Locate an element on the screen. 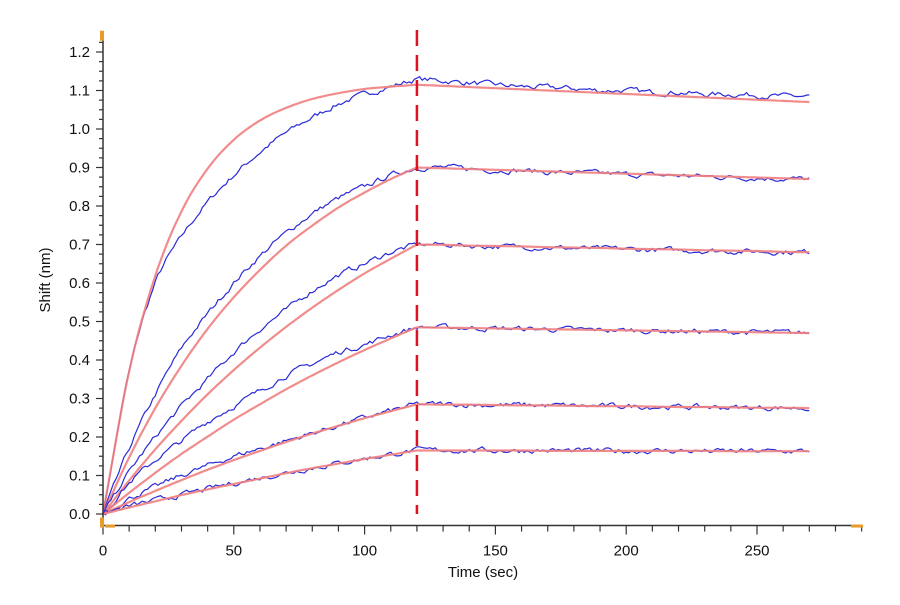  x-tick-label: 100 is located at coordinates (364, 551).